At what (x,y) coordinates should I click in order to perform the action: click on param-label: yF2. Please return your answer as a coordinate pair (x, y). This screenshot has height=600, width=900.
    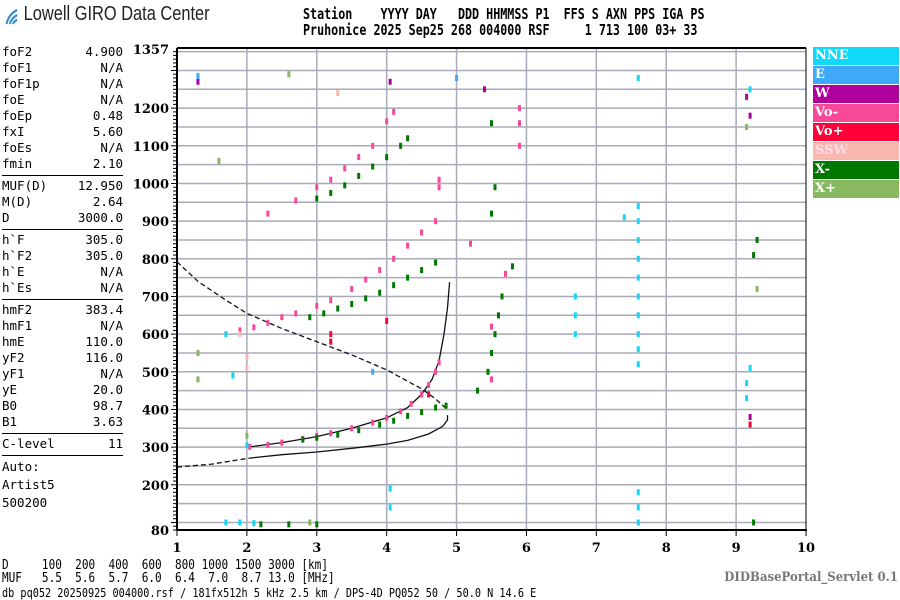
    Looking at the image, I should click on (13, 357).